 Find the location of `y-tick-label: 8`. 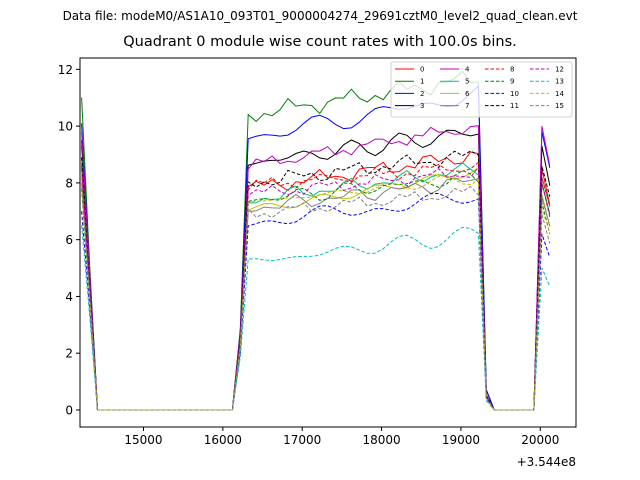

y-tick-label: 8 is located at coordinates (69, 183).